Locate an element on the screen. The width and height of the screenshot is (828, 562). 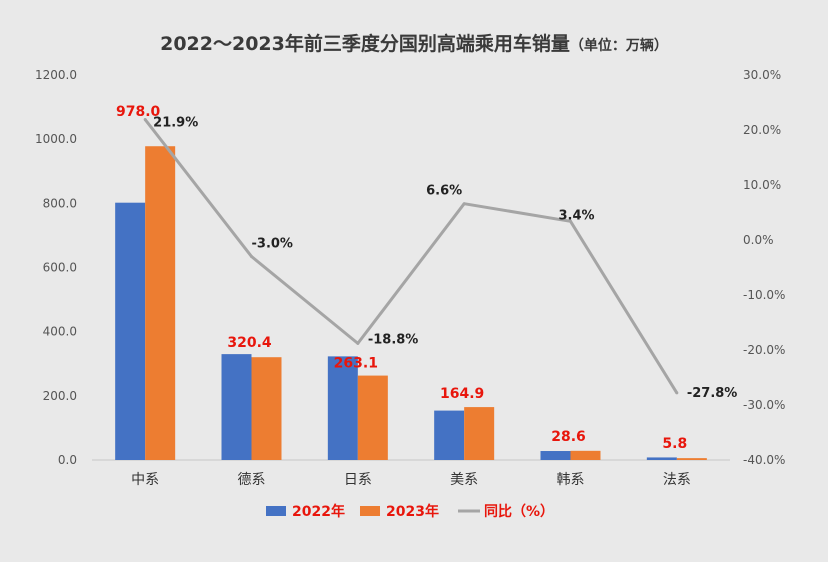
right-tick-label: -10.0% is located at coordinates (764, 295).